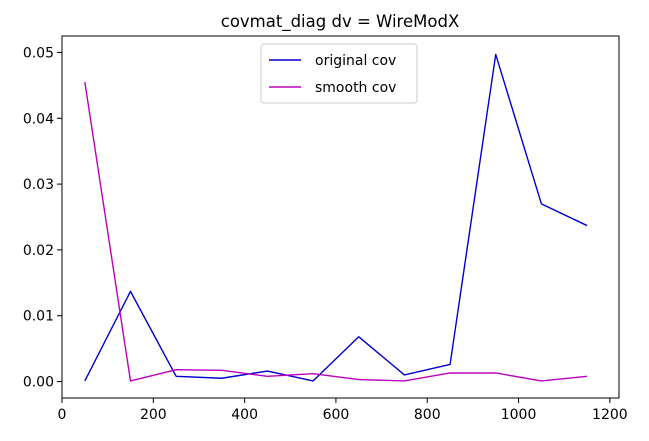  I want to click on y-axis: 0.00 0.01 0.02 0.03 0.04 0.05, so click(42, 218).